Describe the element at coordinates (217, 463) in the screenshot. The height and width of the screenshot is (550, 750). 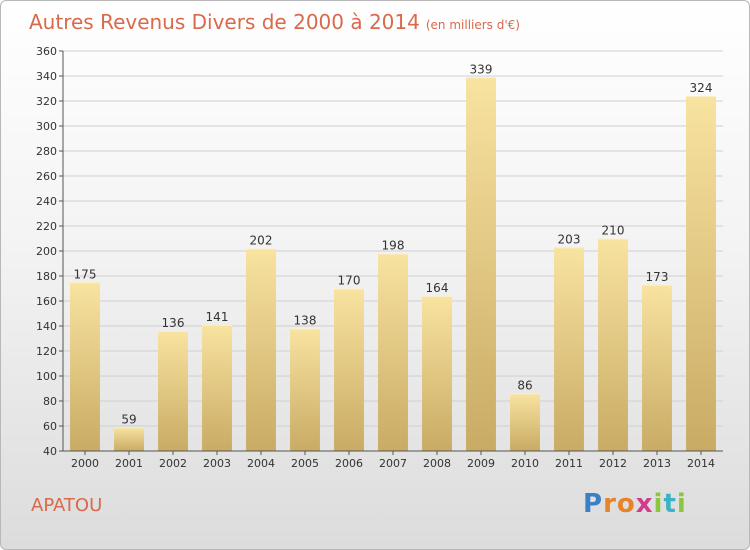
I see `x-tick-label: 2003` at that location.